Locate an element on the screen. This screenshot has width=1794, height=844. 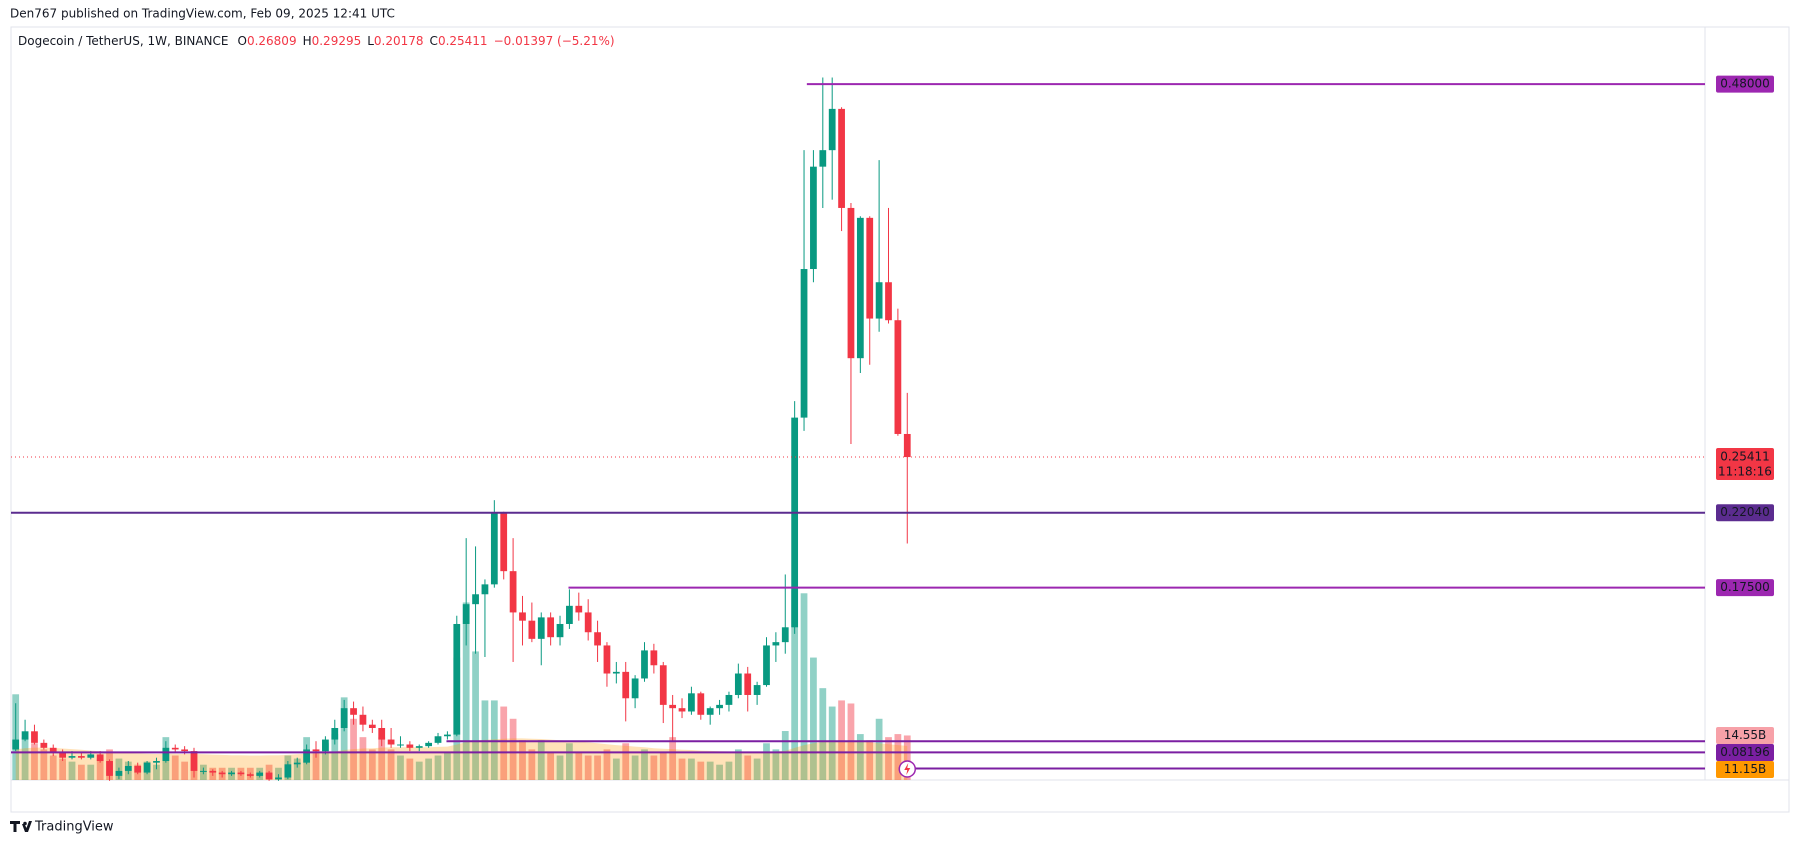
badge-label: 11.15B is located at coordinates (1745, 769).